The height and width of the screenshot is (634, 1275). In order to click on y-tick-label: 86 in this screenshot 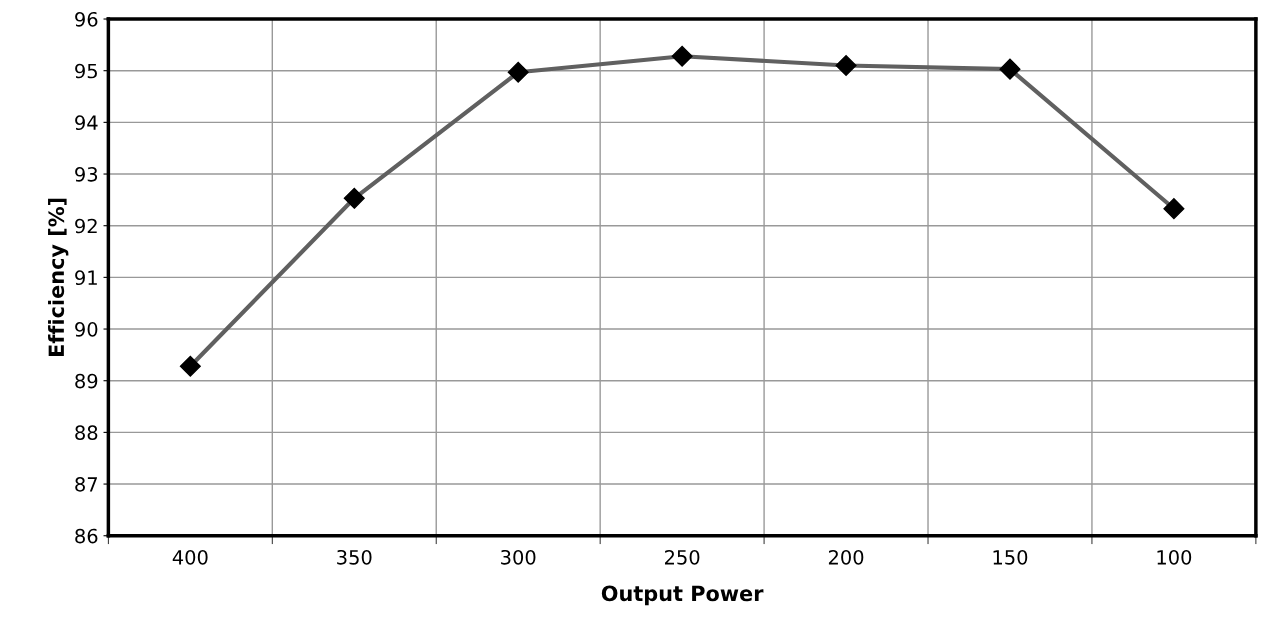, I will do `click(86, 536)`.